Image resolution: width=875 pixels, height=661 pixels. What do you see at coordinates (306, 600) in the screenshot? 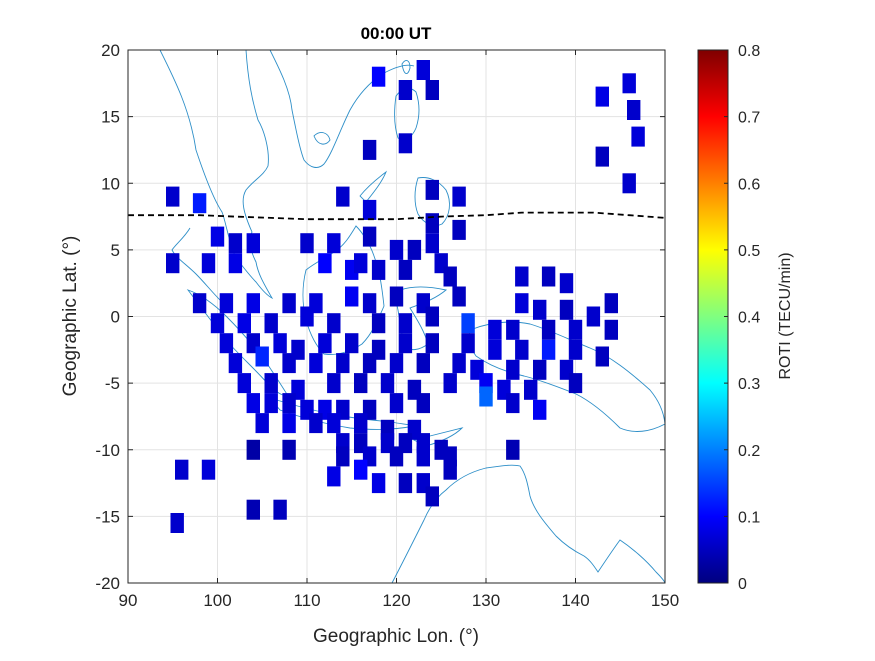
I see `x-tick-label: 110` at bounding box center [306, 600].